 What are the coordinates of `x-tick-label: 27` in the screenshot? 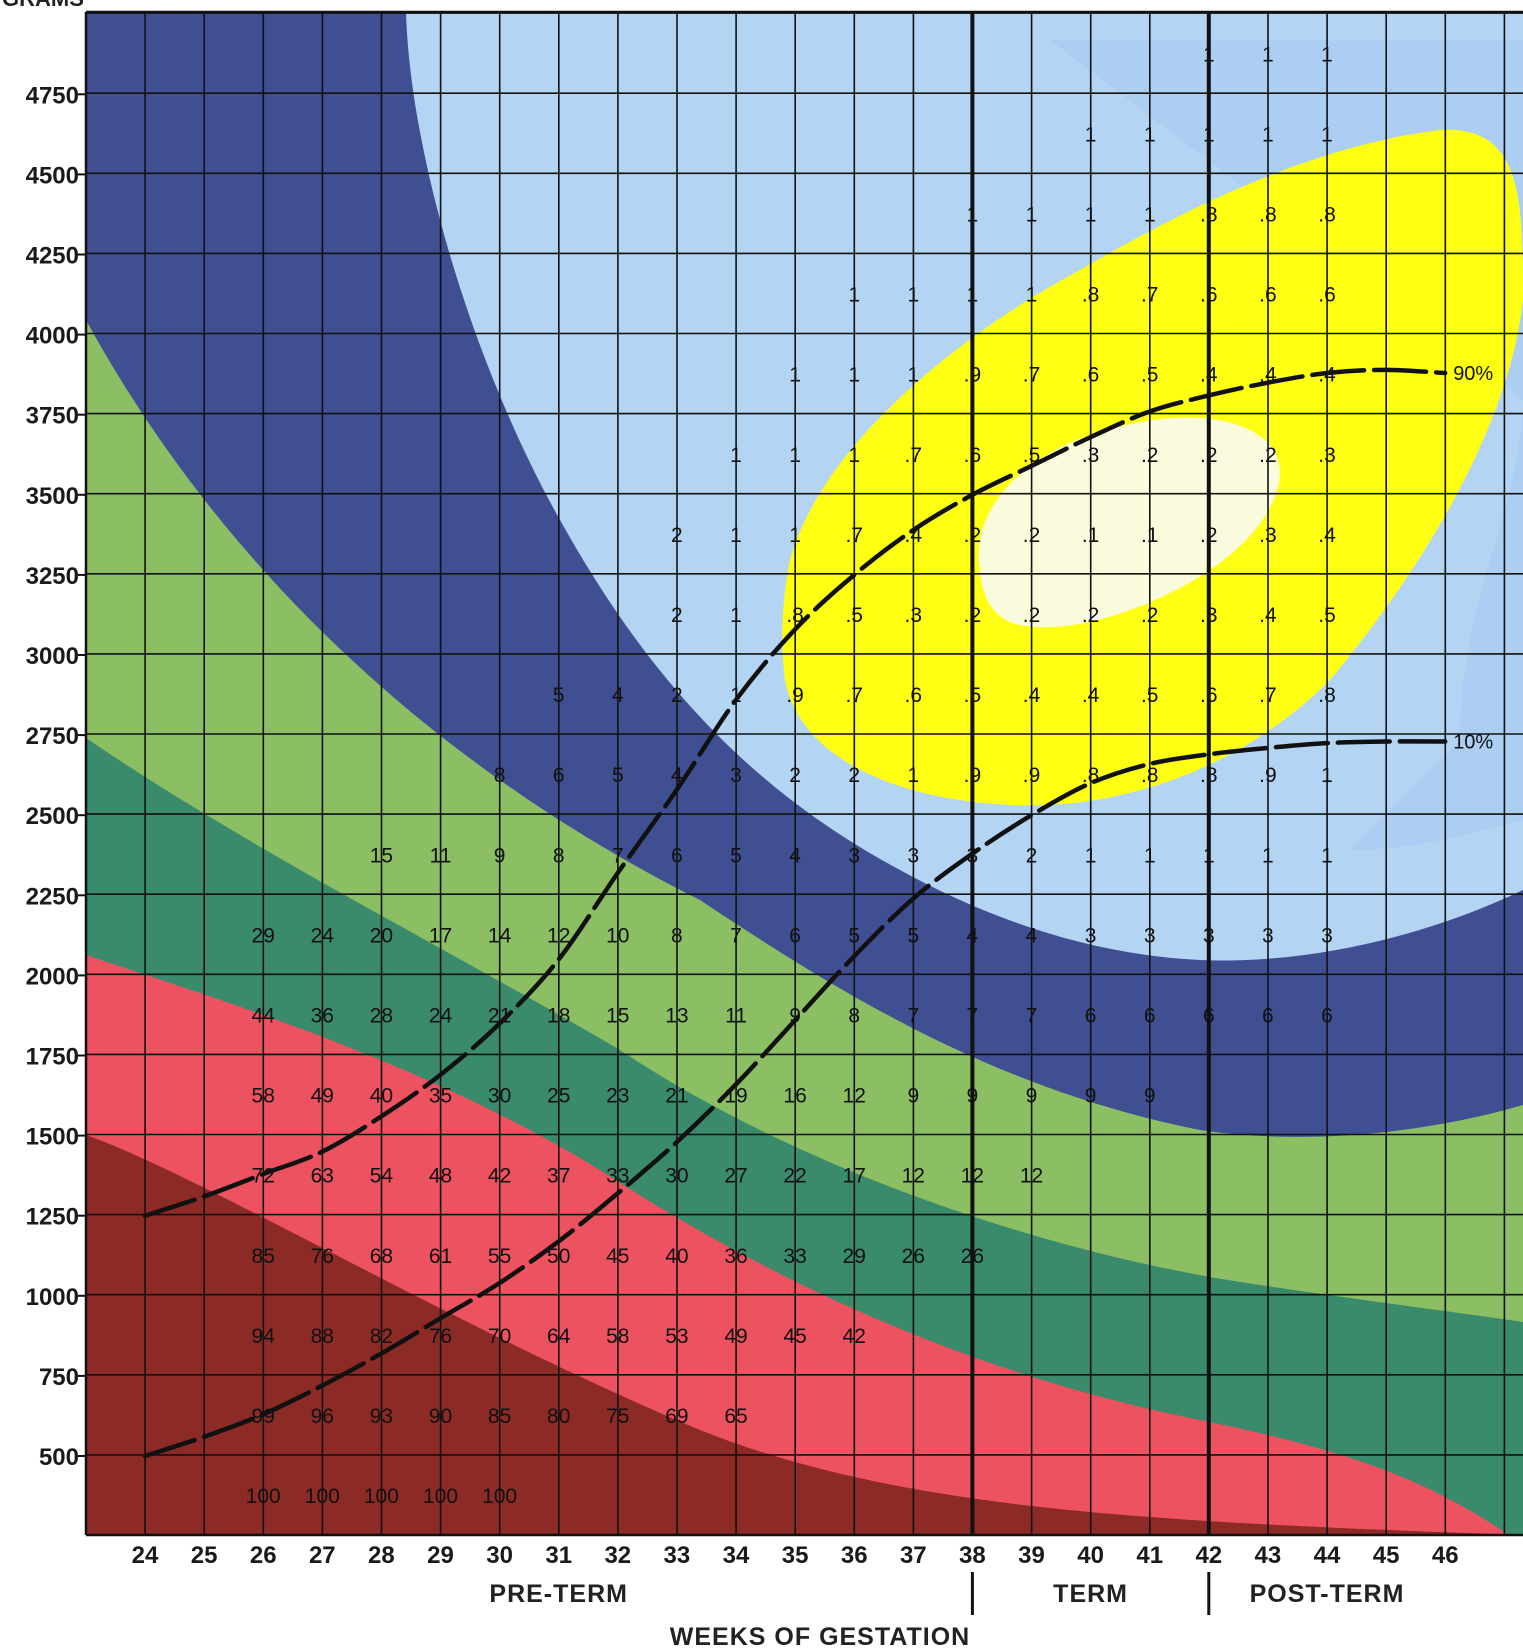 It's located at (322, 1555).